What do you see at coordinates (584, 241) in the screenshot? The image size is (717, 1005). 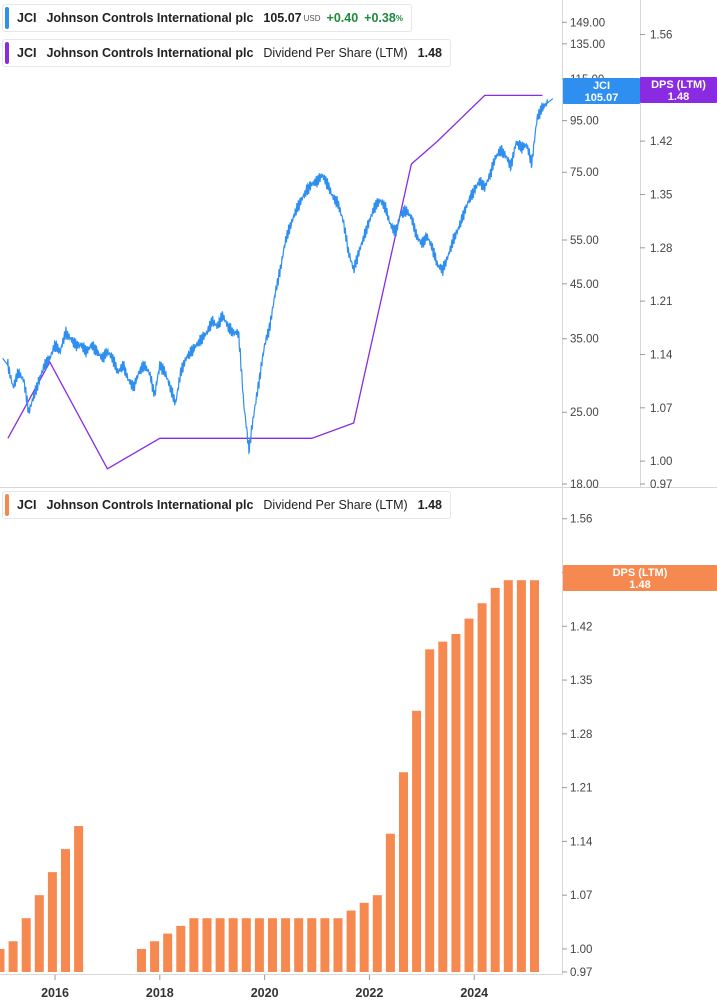 I see `price-tick-label: 55.00` at bounding box center [584, 241].